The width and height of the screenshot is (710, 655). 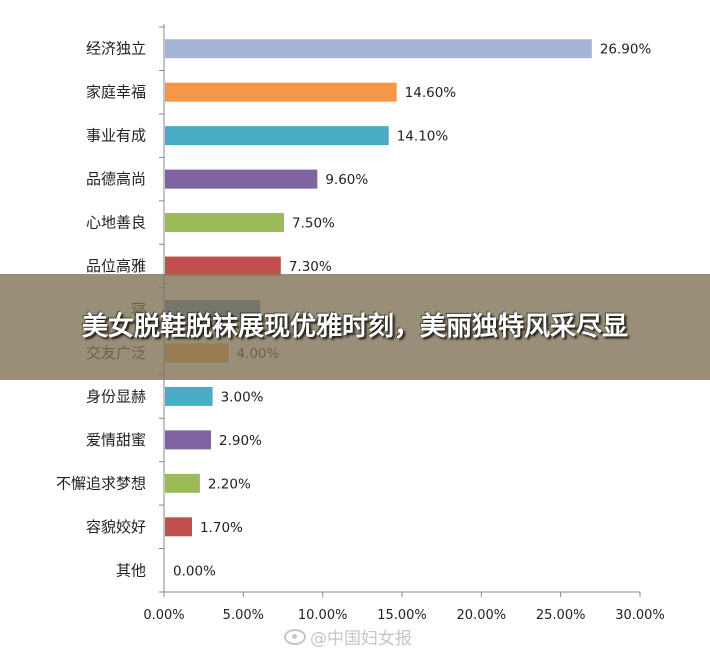 What do you see at coordinates (131, 570) in the screenshot?
I see `category-label: 其他` at bounding box center [131, 570].